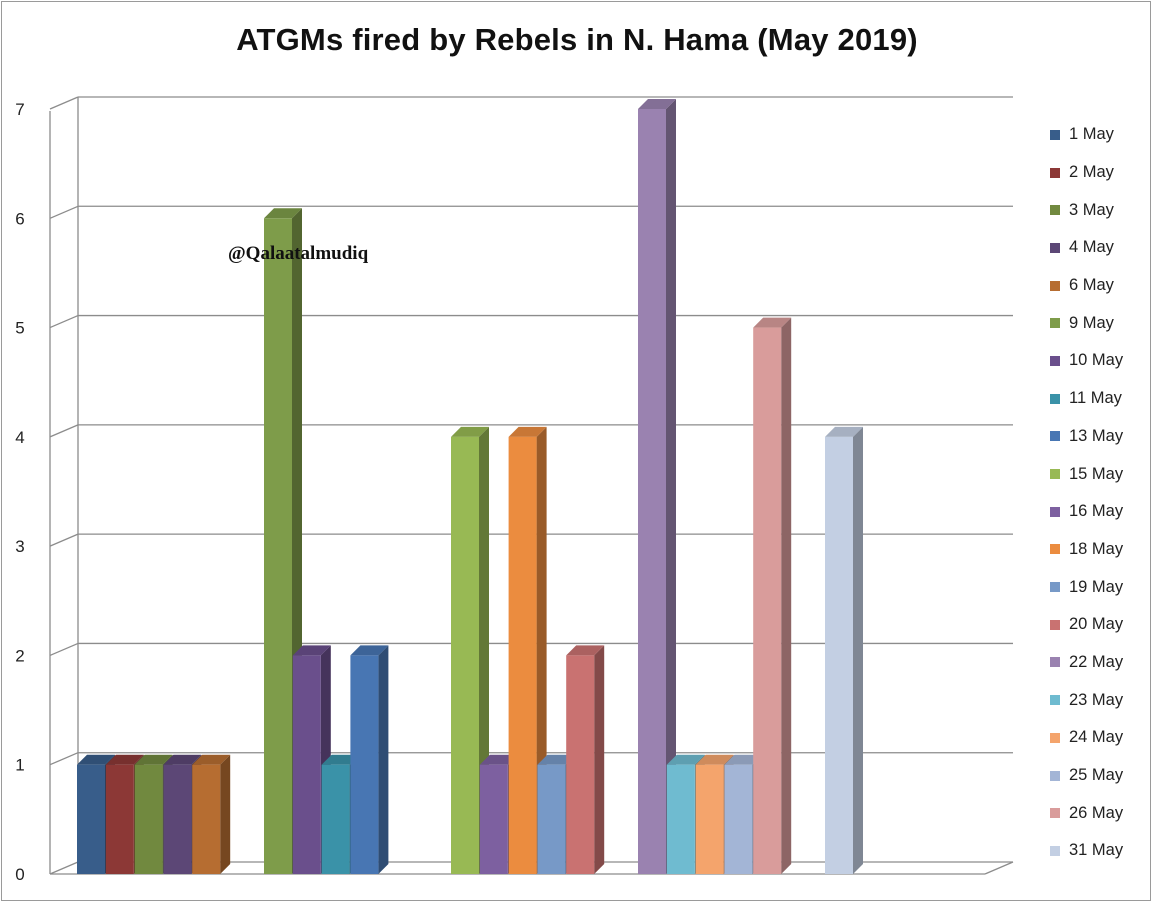 This screenshot has width=1154, height=904. What do you see at coordinates (148, 819) in the screenshot?
I see `bar-3-may` at bounding box center [148, 819].